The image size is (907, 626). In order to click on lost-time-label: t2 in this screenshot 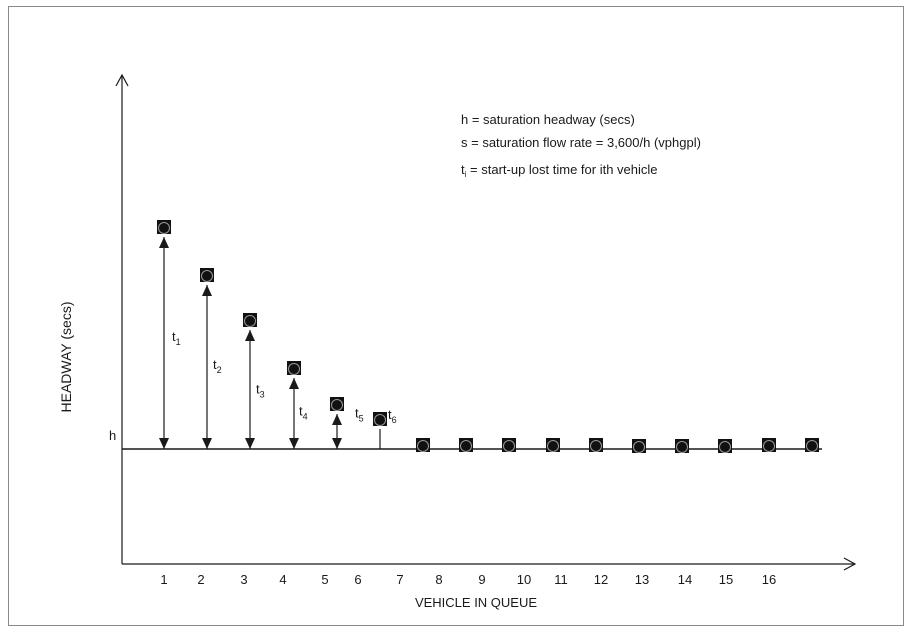, I will do `click(217, 366)`.